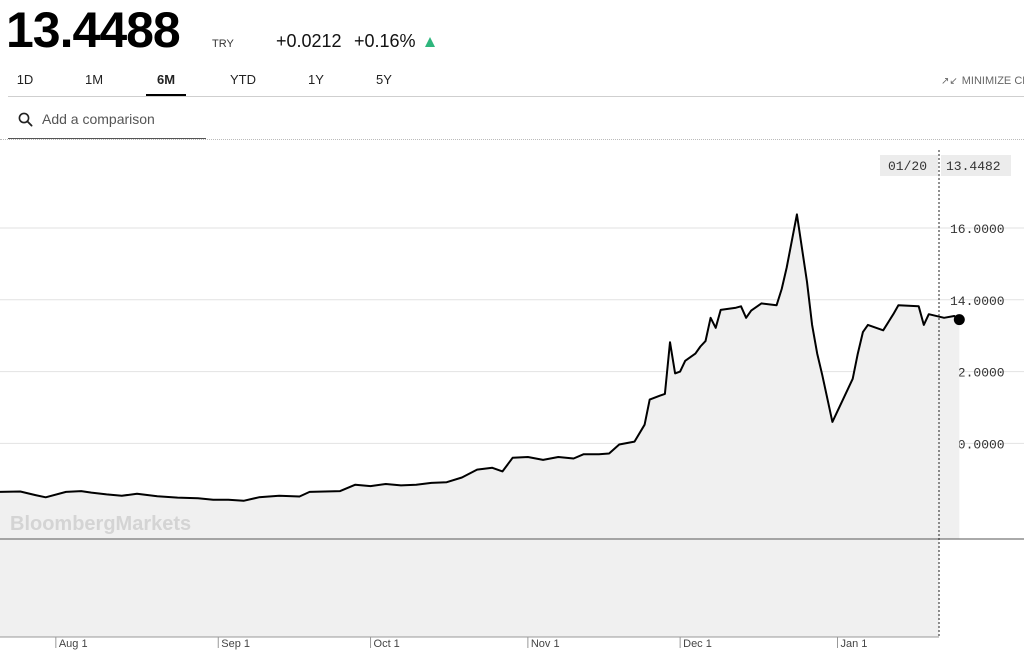 The width and height of the screenshot is (1024, 663). I want to click on tab-1d: 1D, so click(25, 79).